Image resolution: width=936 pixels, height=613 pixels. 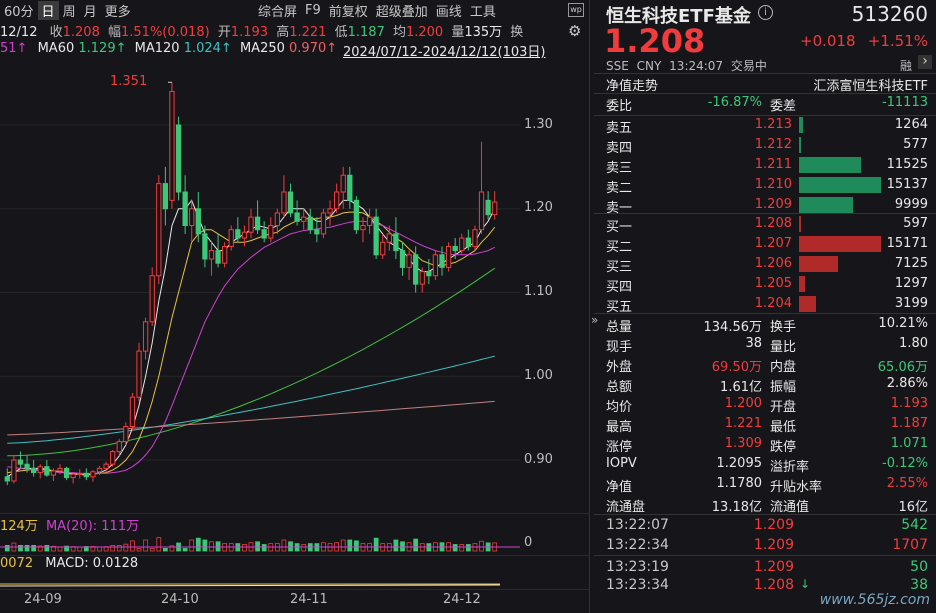 What do you see at coordinates (765, 165) in the screenshot?
I see `ask-row: 卖三 1.211 11525` at bounding box center [765, 165].